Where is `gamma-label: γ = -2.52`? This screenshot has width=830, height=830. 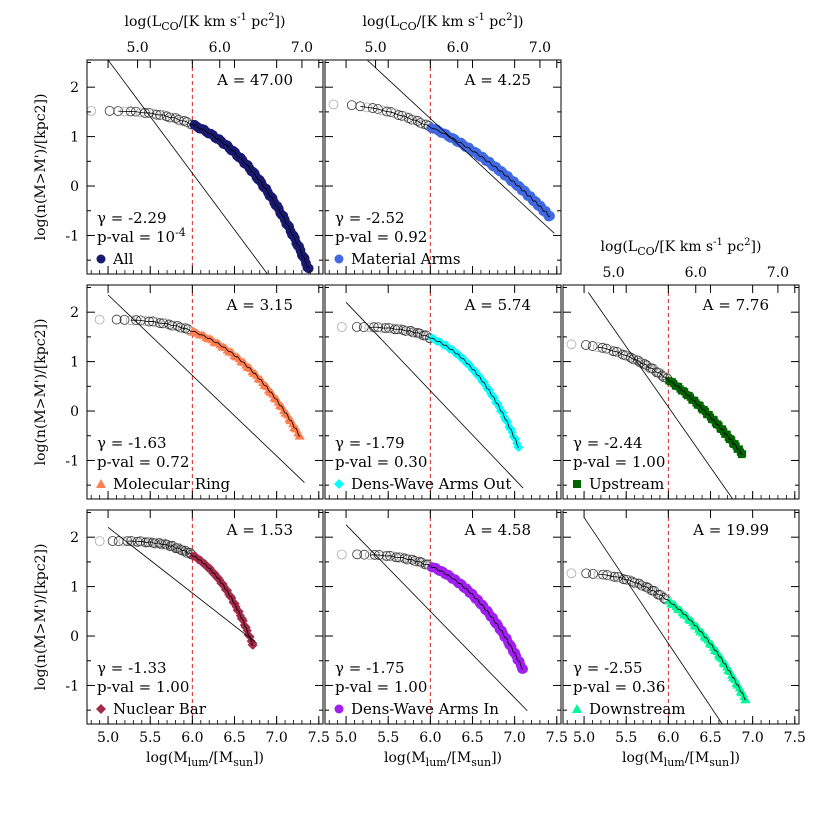 gamma-label: γ = -2.52 is located at coordinates (370, 218).